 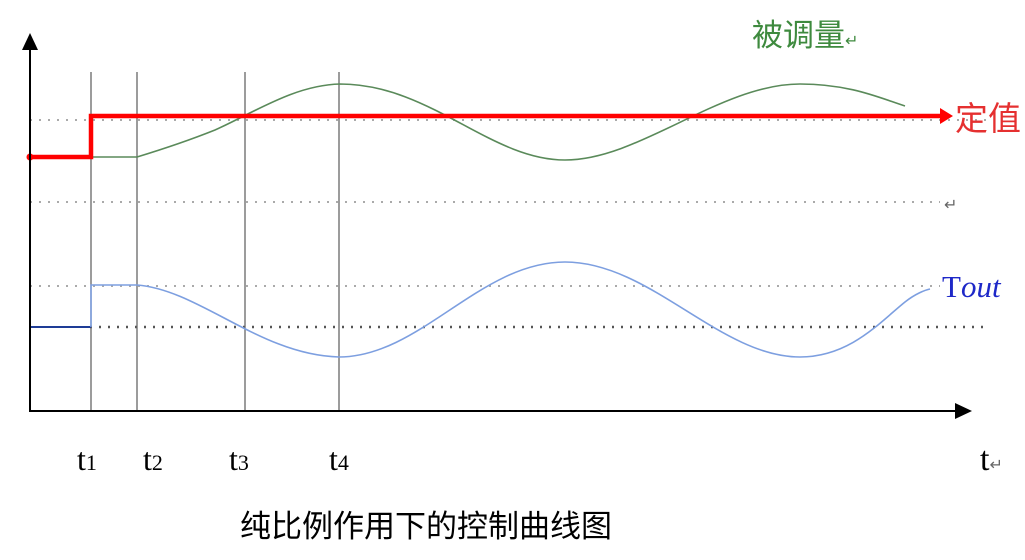 I want to click on t4-label-base: t, so click(x=333, y=459).